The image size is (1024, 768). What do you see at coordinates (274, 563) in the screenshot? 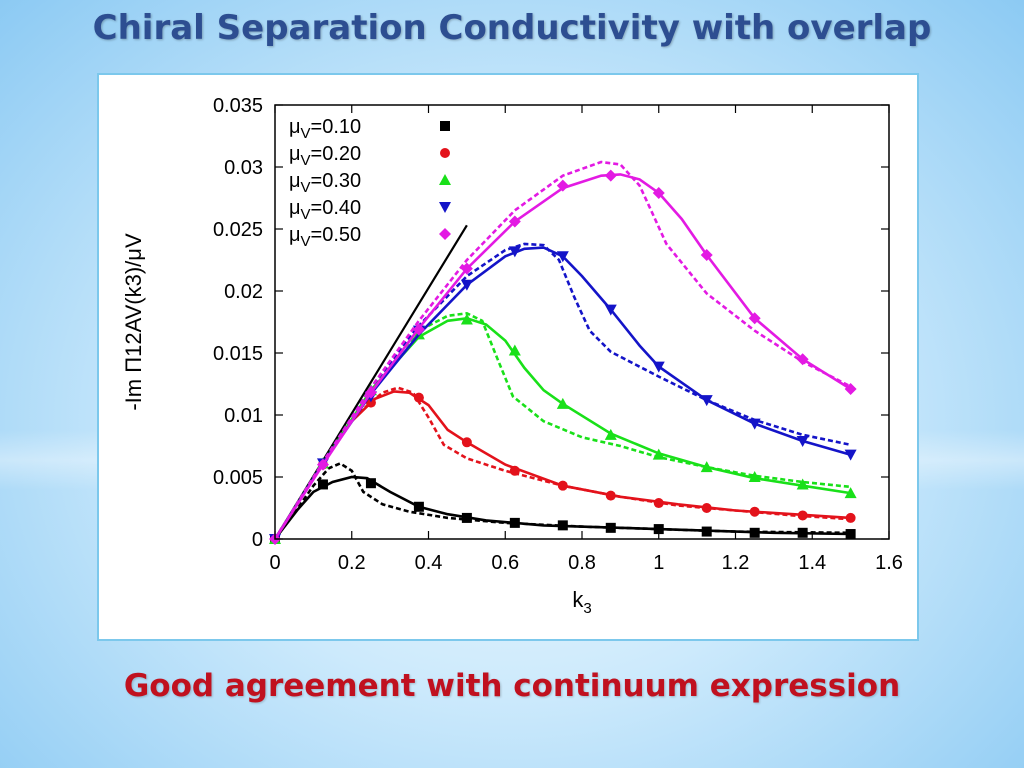
I see `x-tick-label: 0` at bounding box center [274, 563].